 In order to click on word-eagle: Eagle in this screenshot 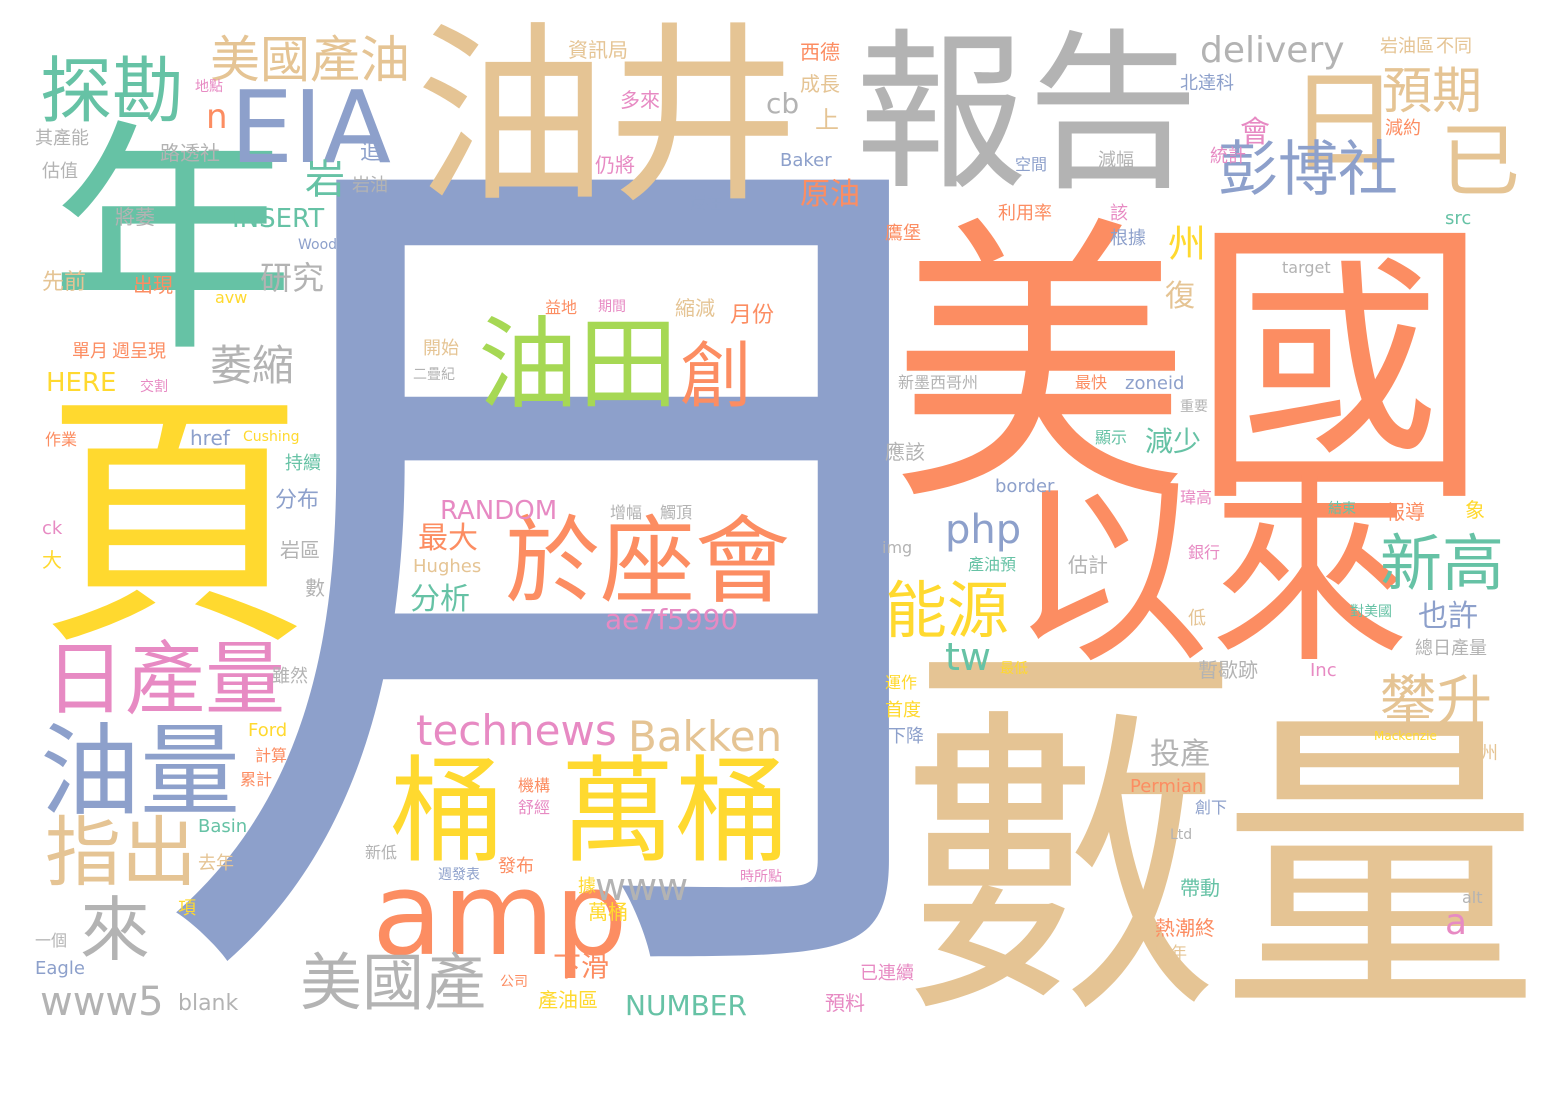, I will do `click(60, 968)`.